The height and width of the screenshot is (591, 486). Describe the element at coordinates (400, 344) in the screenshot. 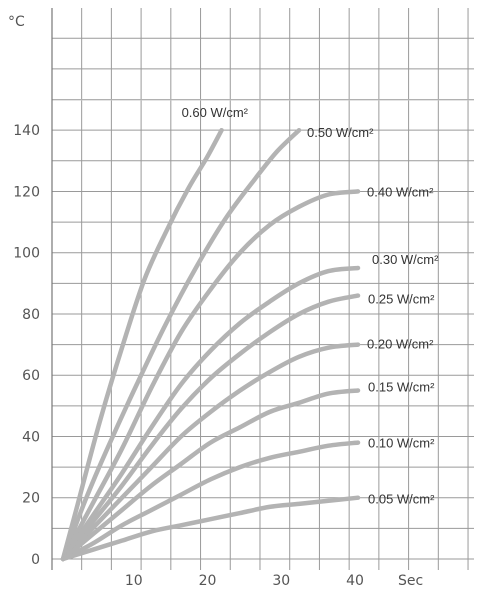

I see `series-label: 0.20 W/cm²` at that location.